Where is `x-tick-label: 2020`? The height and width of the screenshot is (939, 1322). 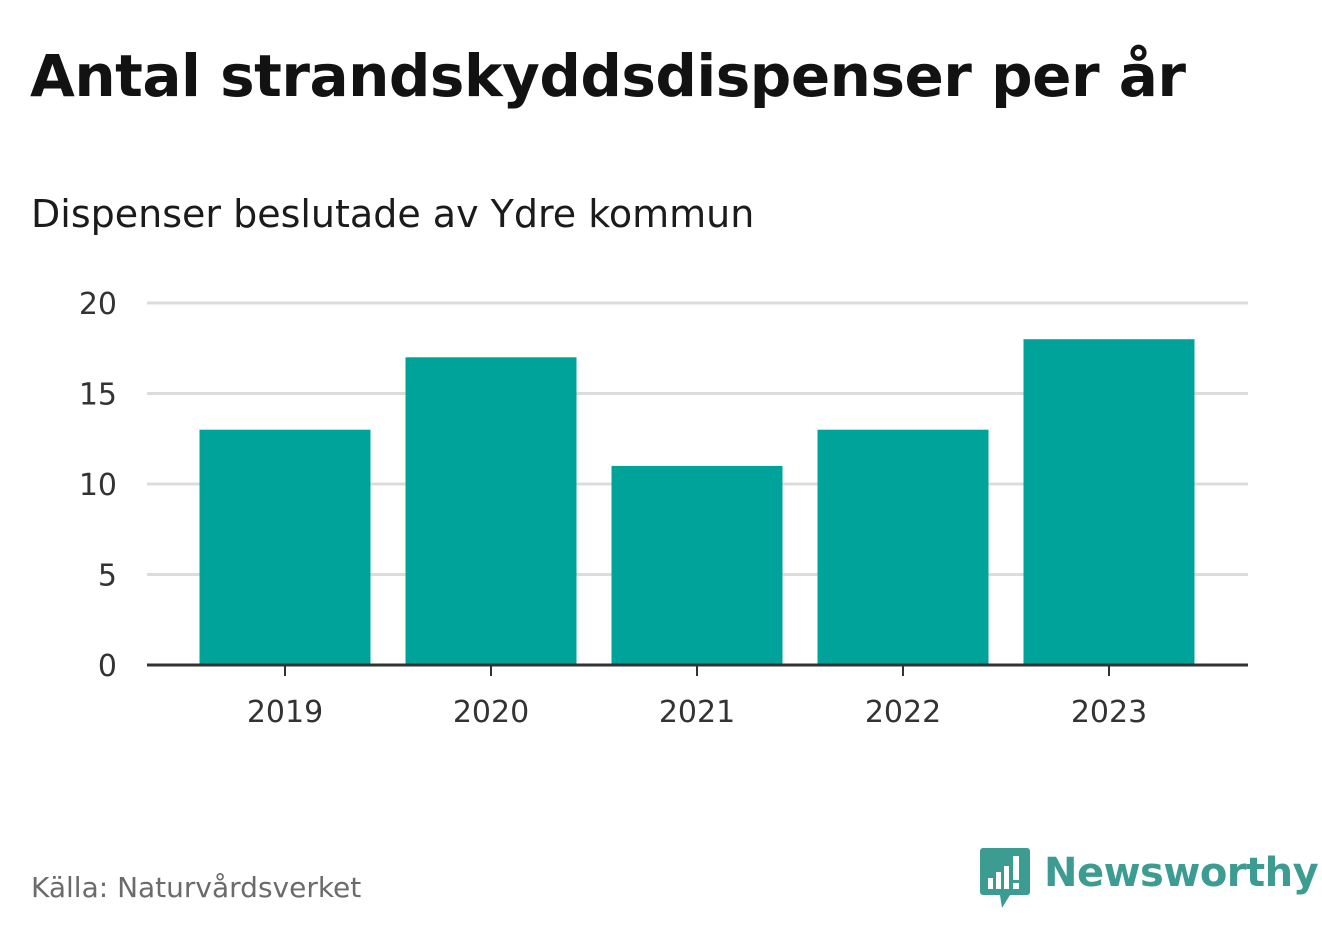 x-tick-label: 2020 is located at coordinates (491, 712).